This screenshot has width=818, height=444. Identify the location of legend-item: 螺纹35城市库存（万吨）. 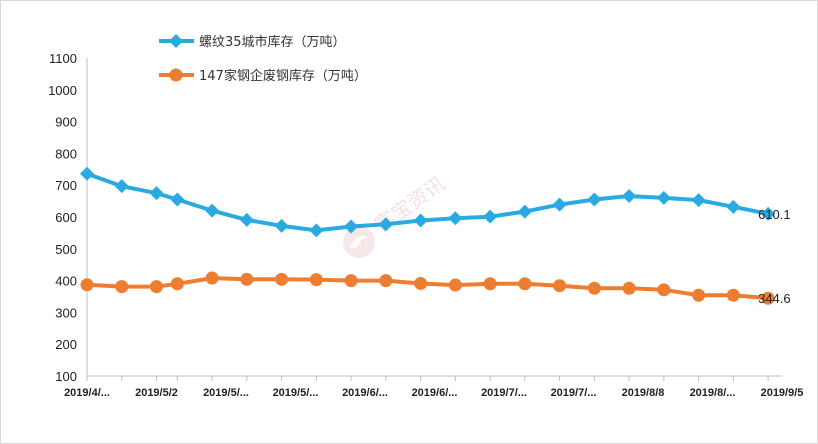
(252, 42).